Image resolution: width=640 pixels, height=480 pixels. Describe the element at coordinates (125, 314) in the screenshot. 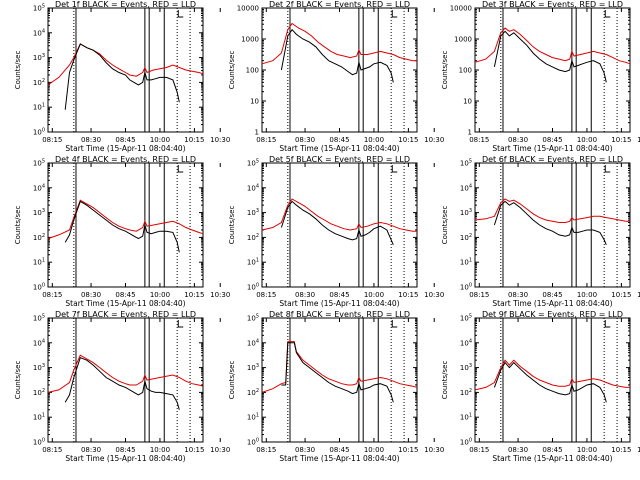

I see `panel-title: Det 7f BLACK = Events, RED = LLD` at that location.